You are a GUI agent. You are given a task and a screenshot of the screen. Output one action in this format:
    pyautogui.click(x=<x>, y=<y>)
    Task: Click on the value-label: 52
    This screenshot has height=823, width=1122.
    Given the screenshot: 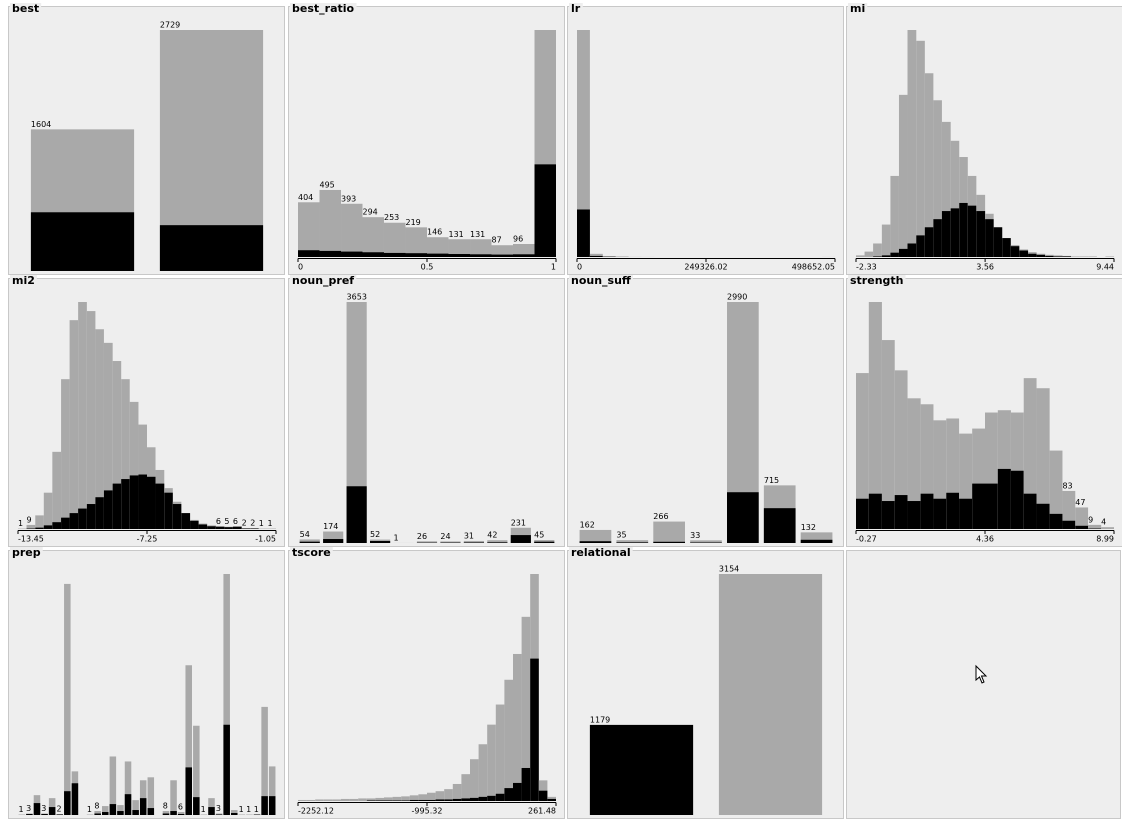 What is the action you would take?
    pyautogui.click(x=375, y=534)
    